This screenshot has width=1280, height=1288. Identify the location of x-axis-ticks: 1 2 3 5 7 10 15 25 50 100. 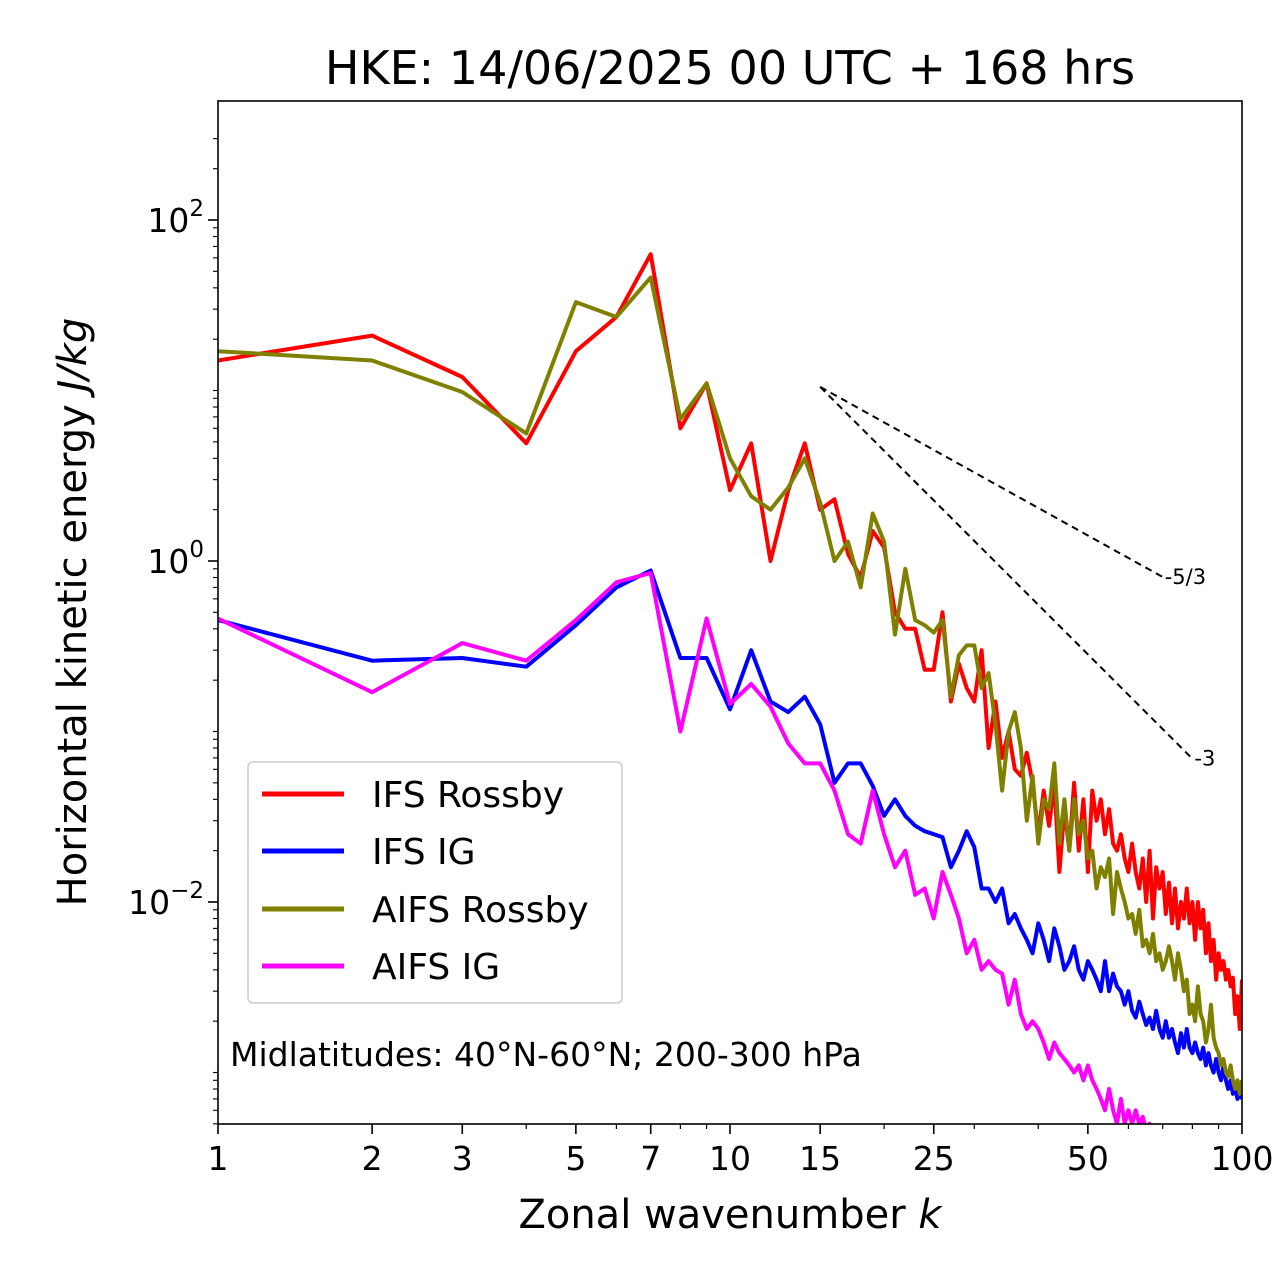
(741, 1151).